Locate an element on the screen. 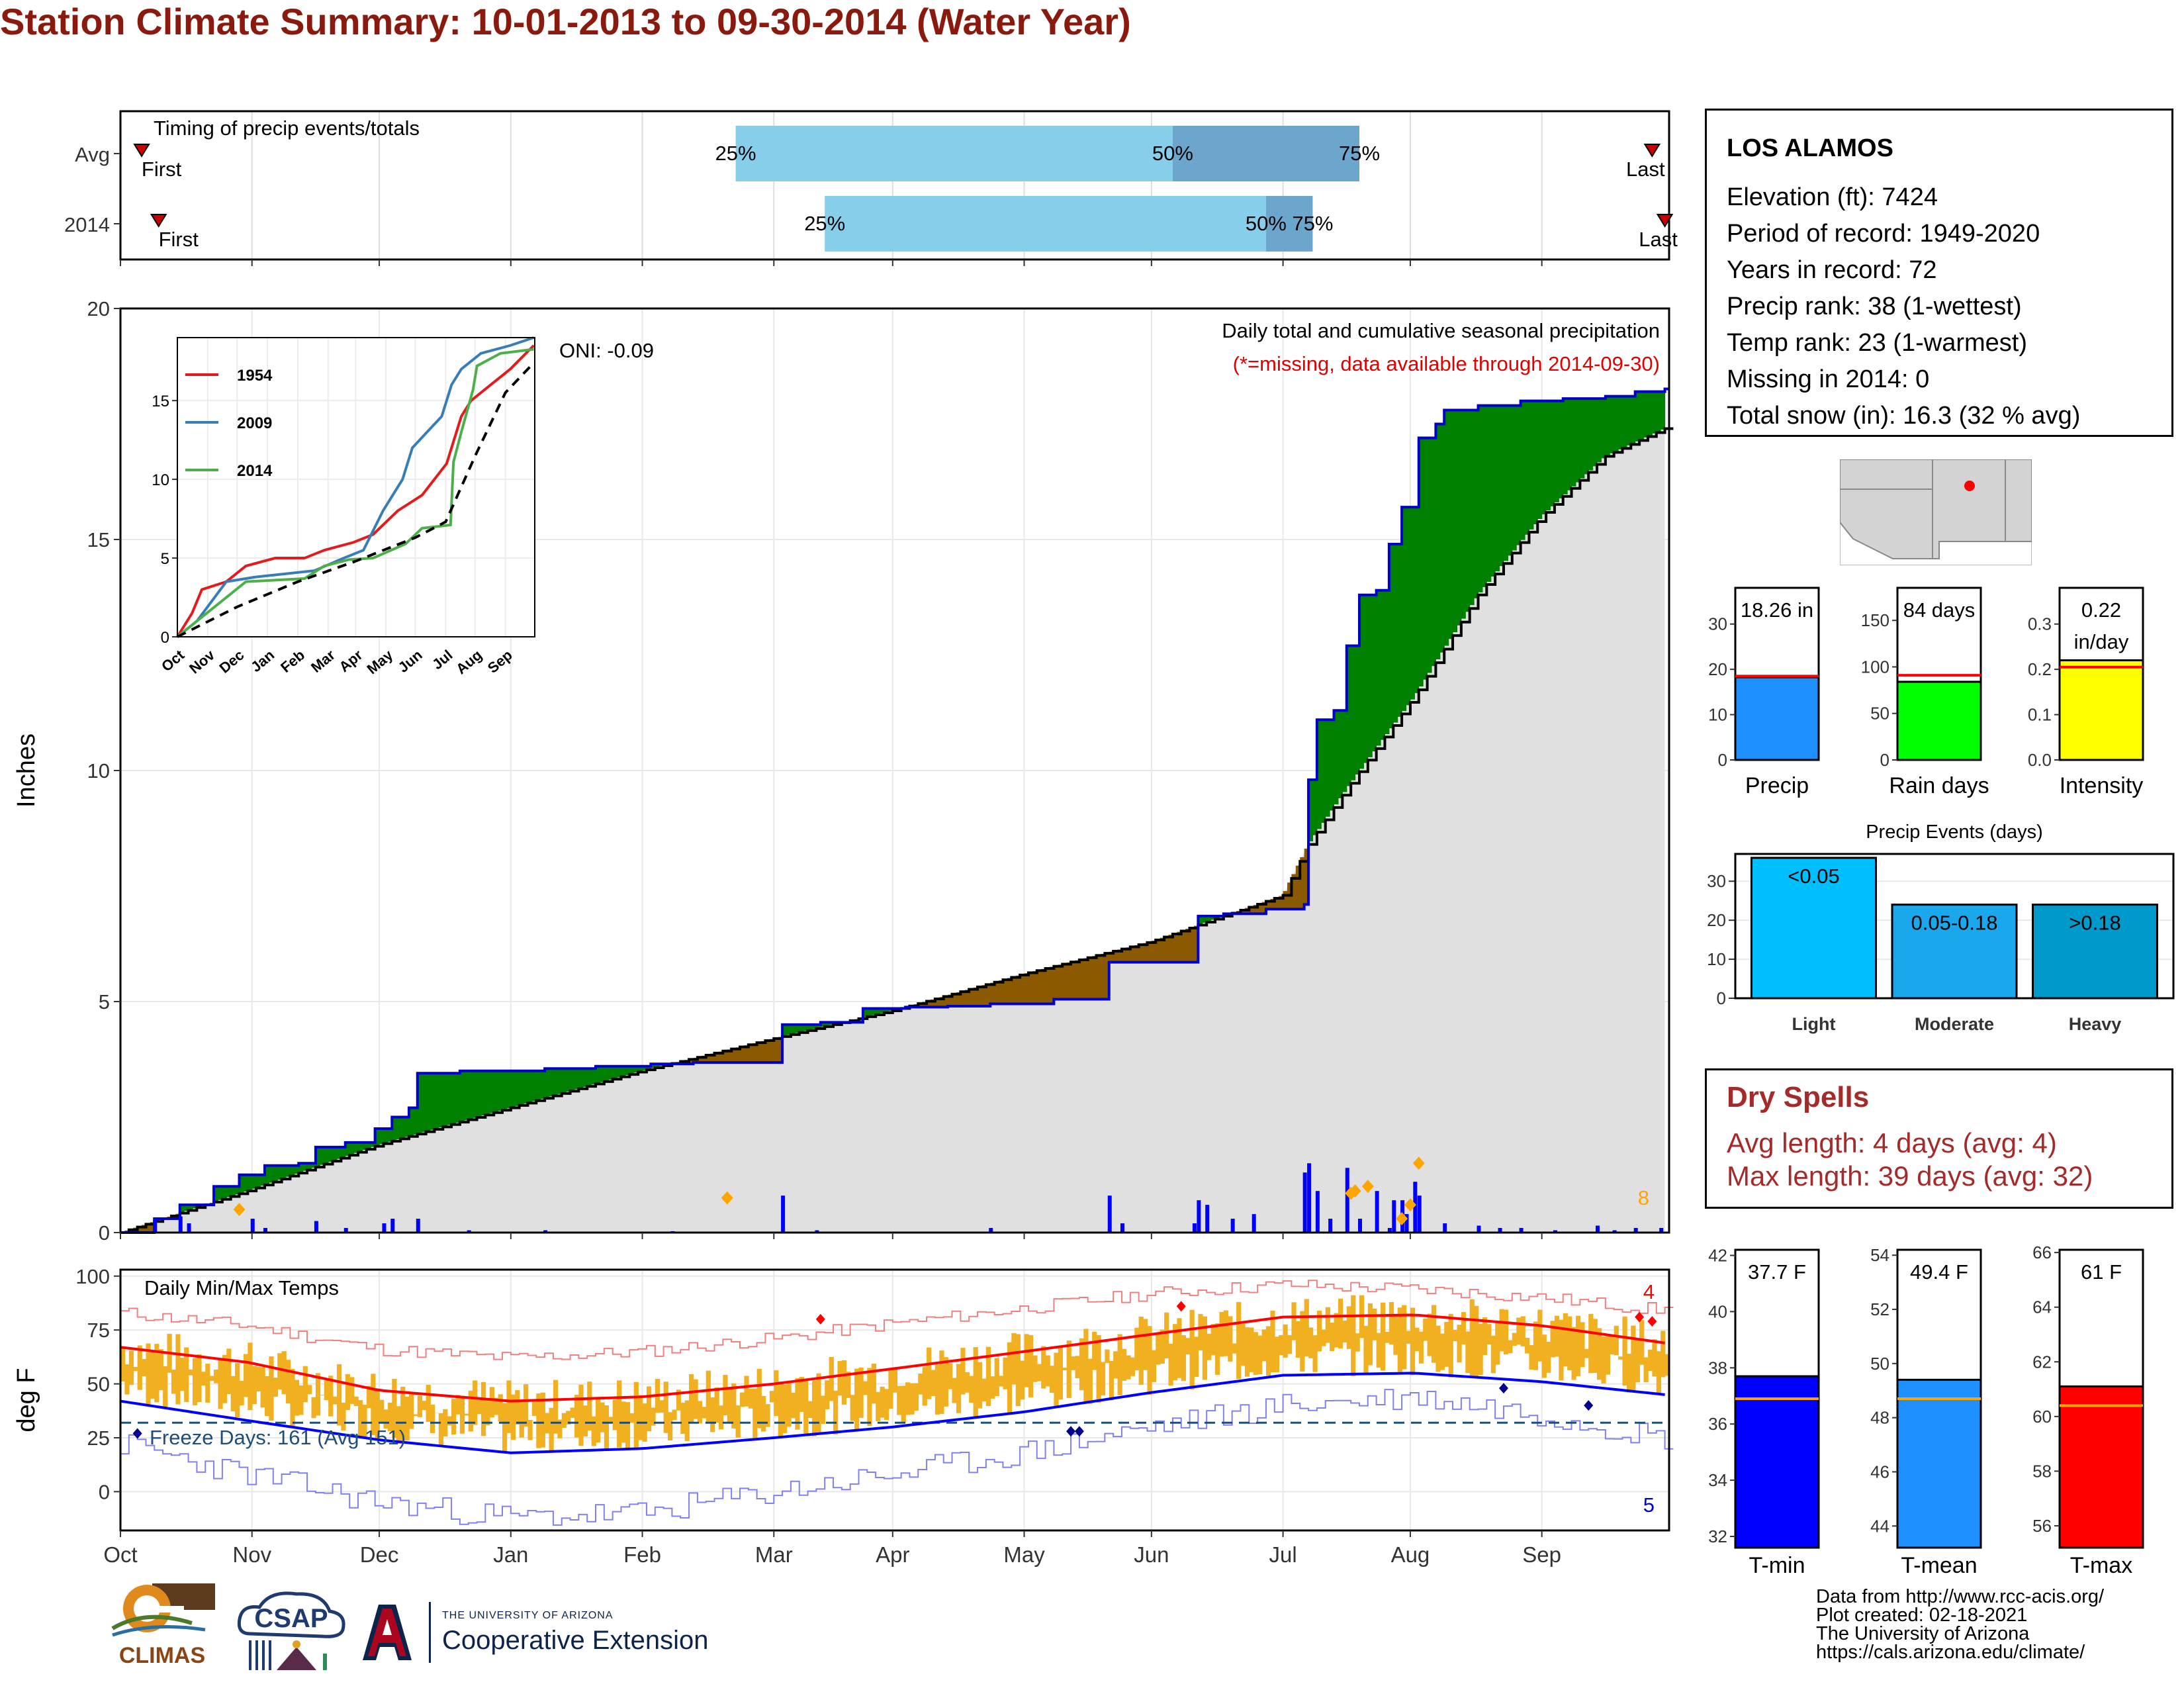 Image resolution: width=2184 pixels, height=1688 pixels. station-detail-line: Elevation (ft): 7424 is located at coordinates (1832, 197).